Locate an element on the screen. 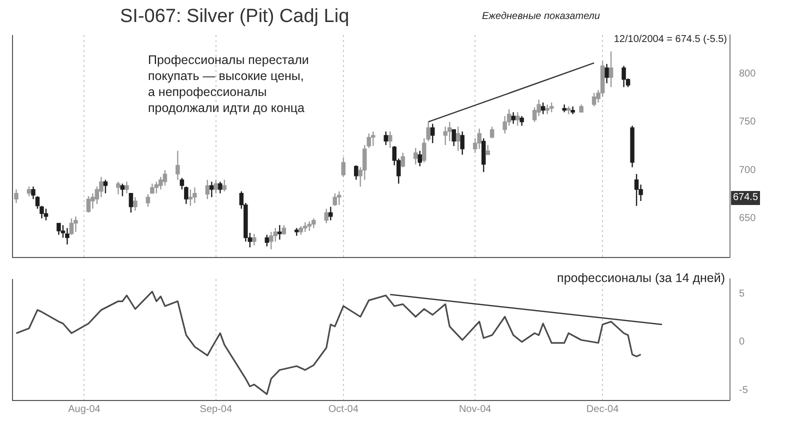 The width and height of the screenshot is (787, 424). x-tick-label: Dec-04 is located at coordinates (603, 409).